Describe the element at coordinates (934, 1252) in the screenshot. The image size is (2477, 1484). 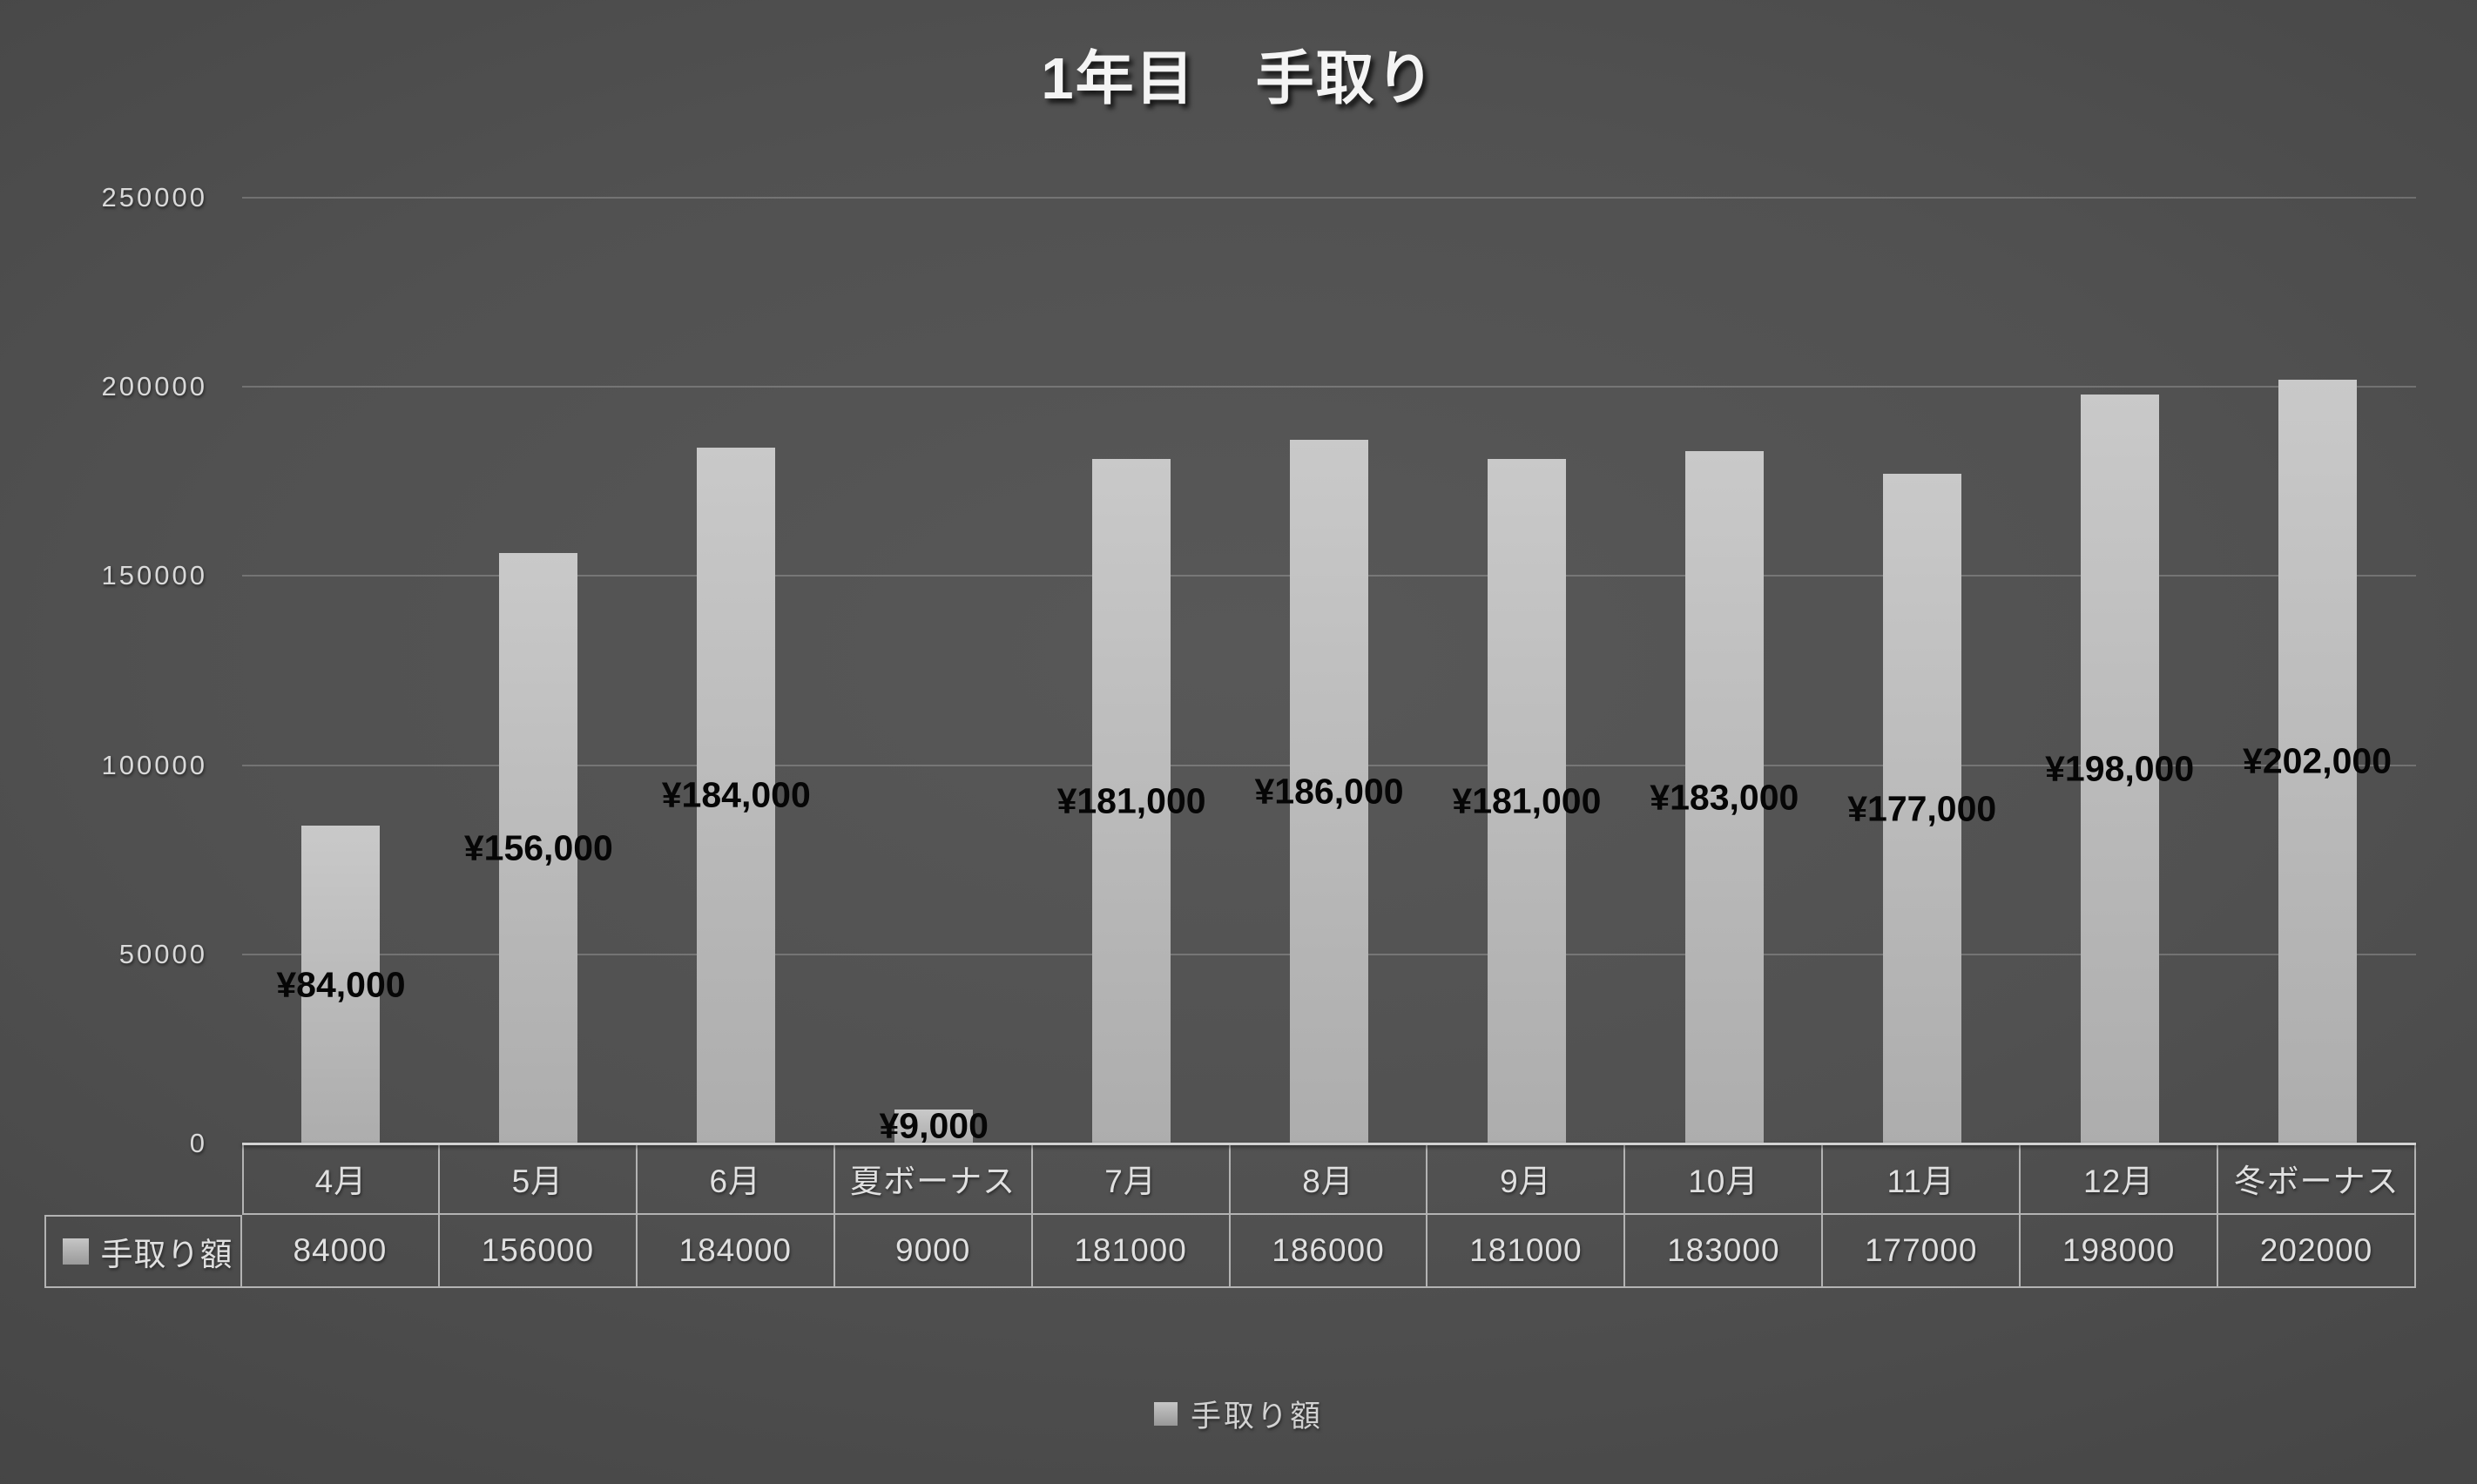
I see `table-value-cell: 9000` at that location.